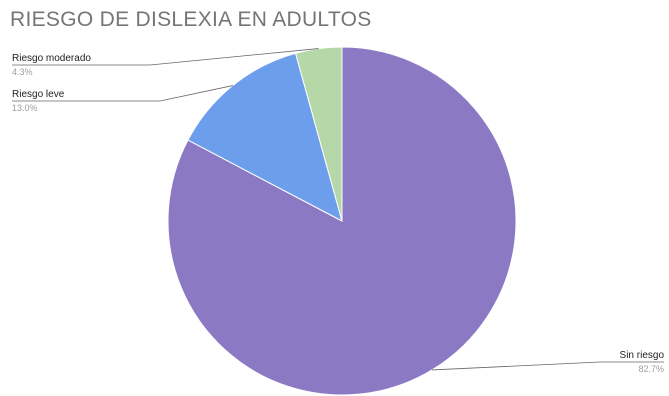  What do you see at coordinates (165, 57) in the screenshot?
I see `leader-line-riesgo-moderado` at bounding box center [165, 57].